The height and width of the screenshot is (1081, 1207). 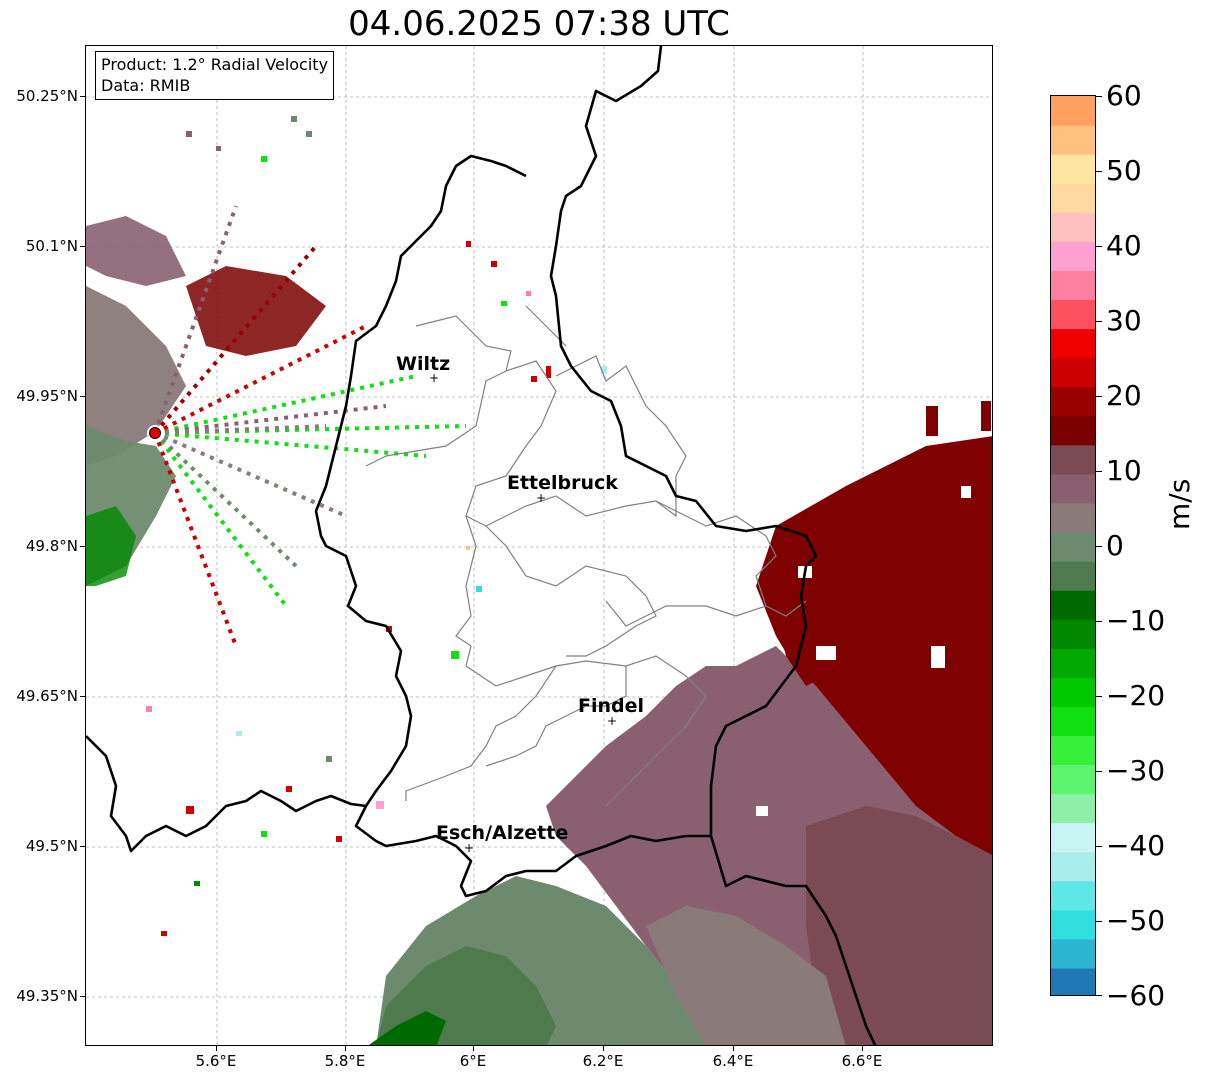 I want to click on place-wiltz-marker: +, so click(x=434, y=378).